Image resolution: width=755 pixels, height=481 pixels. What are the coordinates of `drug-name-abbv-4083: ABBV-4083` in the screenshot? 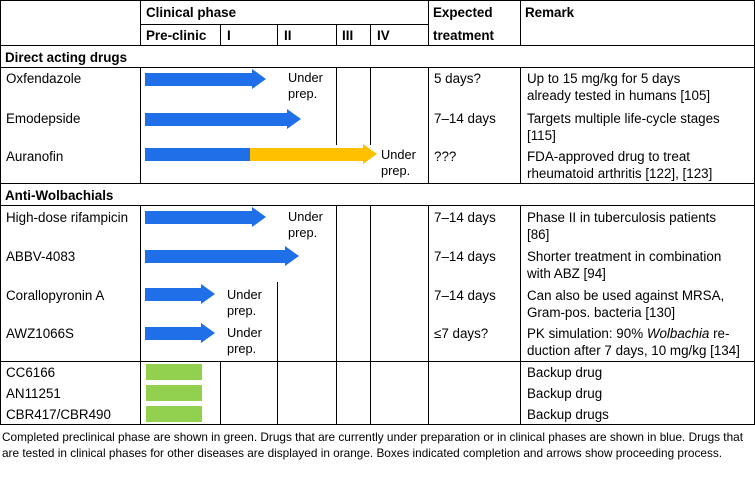 It's located at (41, 256).